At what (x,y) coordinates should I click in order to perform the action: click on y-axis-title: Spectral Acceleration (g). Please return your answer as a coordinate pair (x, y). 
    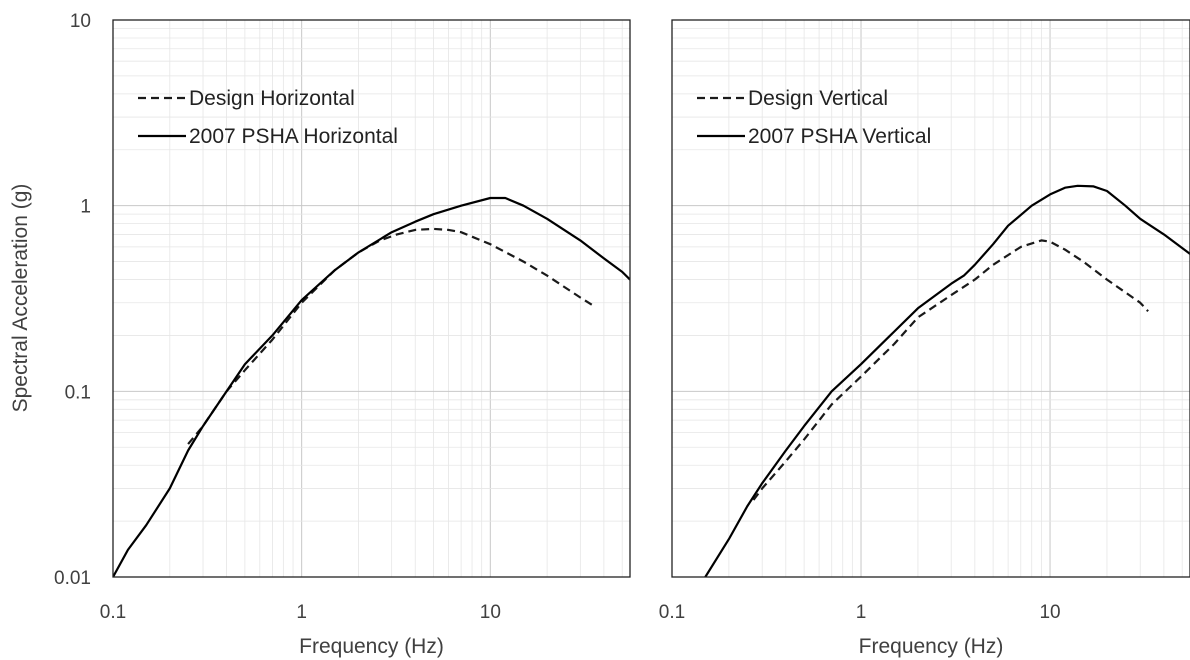
    Looking at the image, I should click on (20, 298).